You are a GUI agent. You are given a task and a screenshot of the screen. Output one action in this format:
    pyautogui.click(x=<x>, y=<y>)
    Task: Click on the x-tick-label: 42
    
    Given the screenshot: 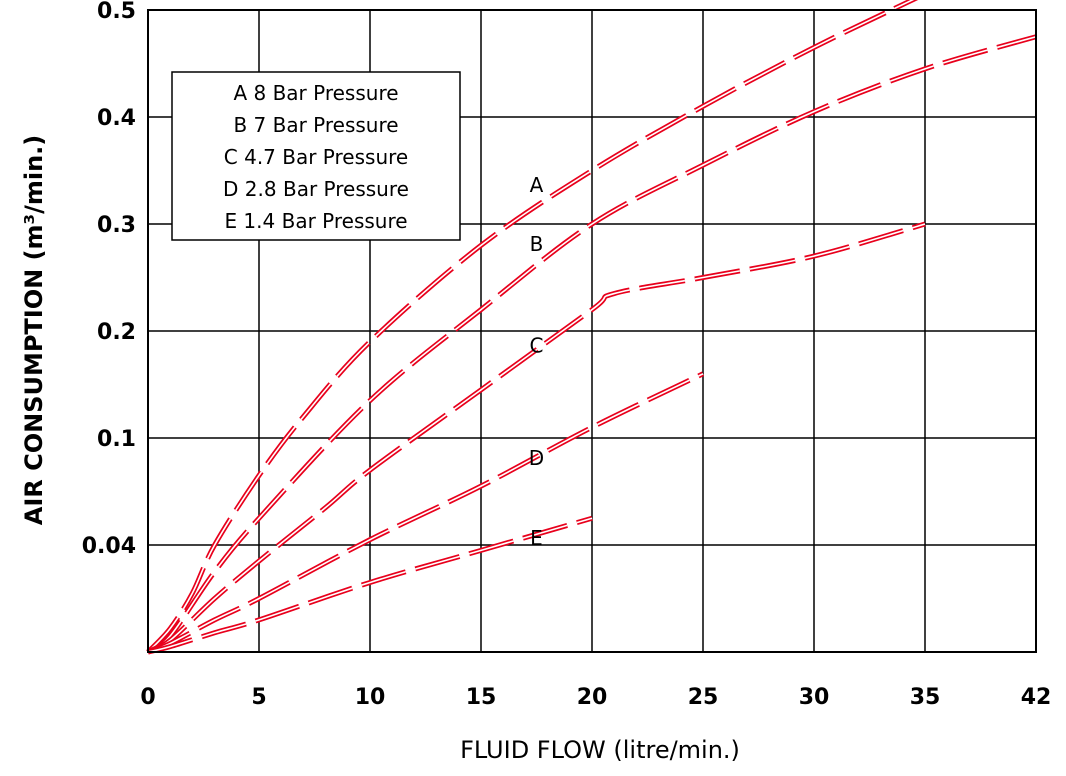 What is the action you would take?
    pyautogui.click(x=1036, y=697)
    